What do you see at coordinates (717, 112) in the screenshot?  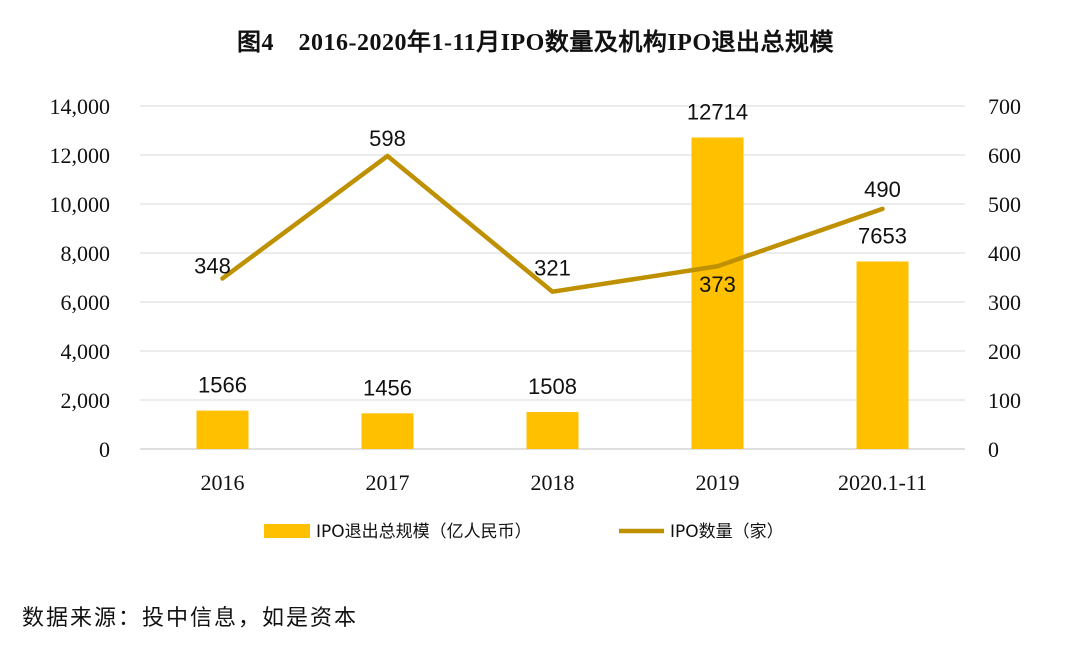 I see `bar-data-label: 12714` at bounding box center [717, 112].